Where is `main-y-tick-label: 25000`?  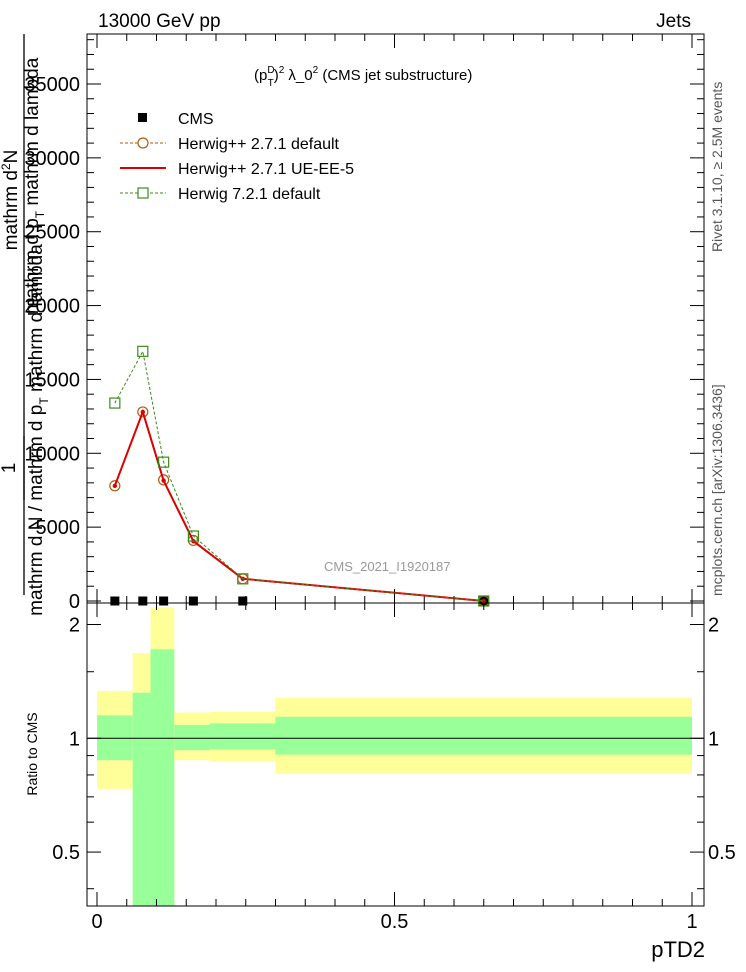
main-y-tick-label: 25000 is located at coordinates (52, 233).